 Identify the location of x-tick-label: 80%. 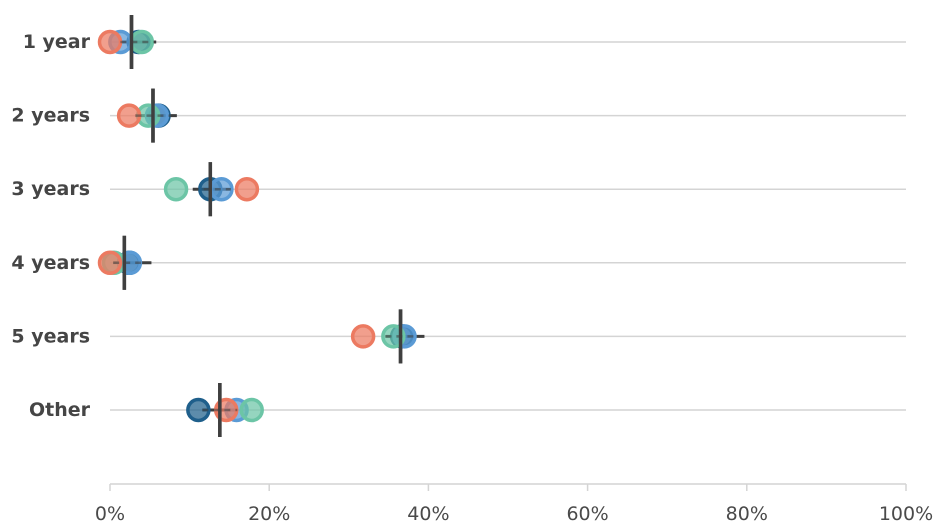
(747, 513).